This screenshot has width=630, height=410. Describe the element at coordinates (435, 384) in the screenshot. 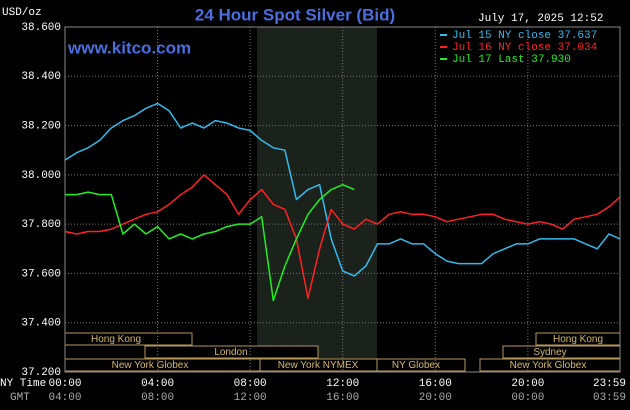

I see `x-tick-label: 16:00` at that location.